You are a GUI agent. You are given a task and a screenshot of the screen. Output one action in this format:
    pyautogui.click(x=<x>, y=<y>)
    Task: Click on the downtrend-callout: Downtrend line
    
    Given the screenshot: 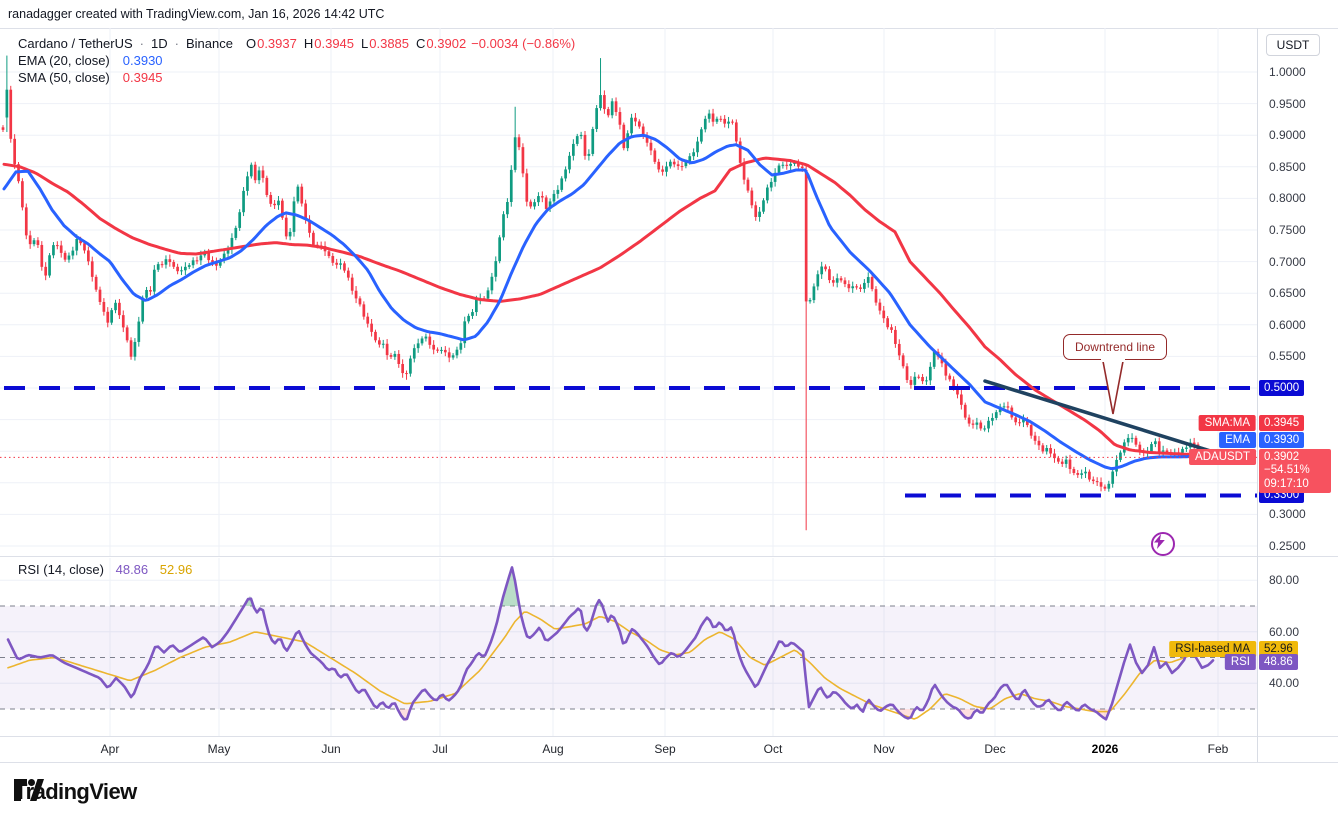 What is the action you would take?
    pyautogui.click(x=1115, y=348)
    